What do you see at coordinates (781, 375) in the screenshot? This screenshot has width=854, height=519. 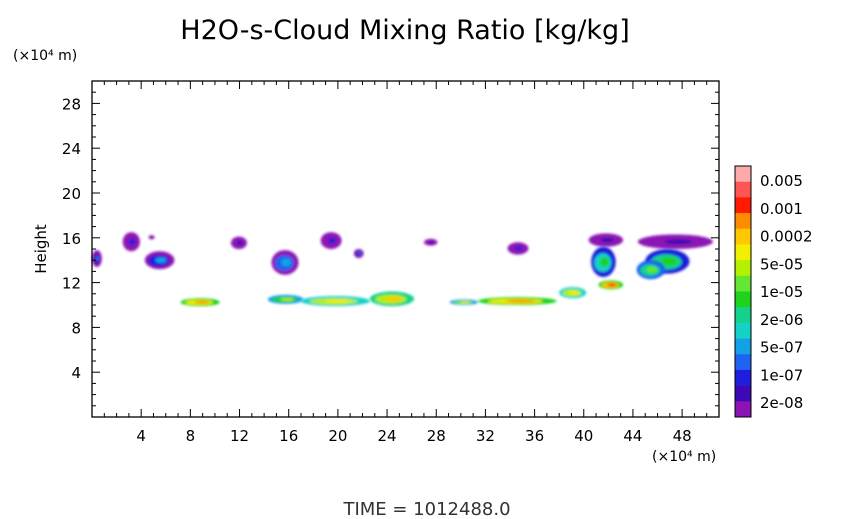 I see `colorbar-label: 1e-07` at bounding box center [781, 375].